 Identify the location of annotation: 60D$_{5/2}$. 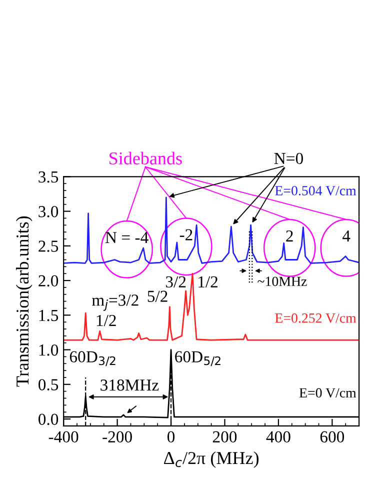
(197, 358).